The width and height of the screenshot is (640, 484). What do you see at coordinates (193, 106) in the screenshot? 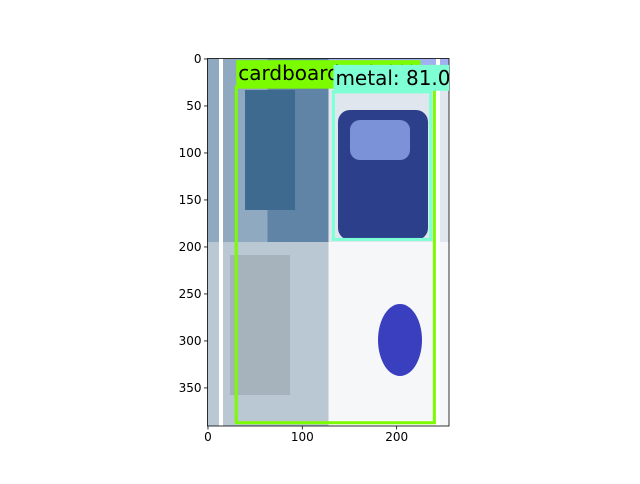
I see `y-tick-label: 50` at bounding box center [193, 106].